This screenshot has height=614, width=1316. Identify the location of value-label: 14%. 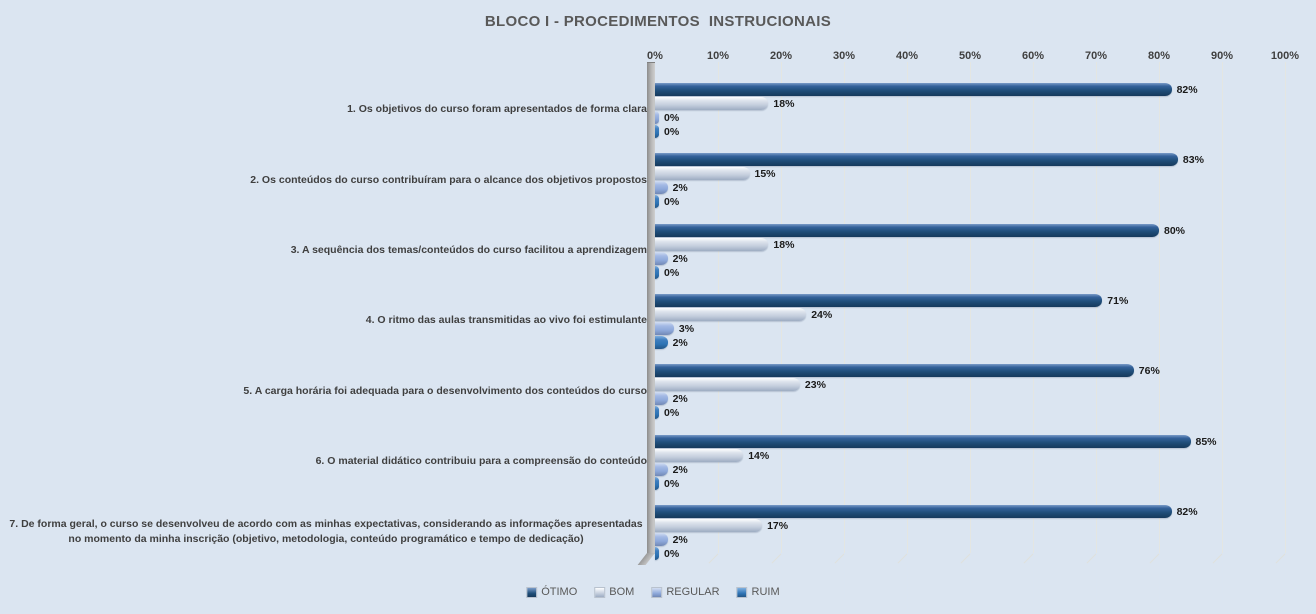
(759, 455).